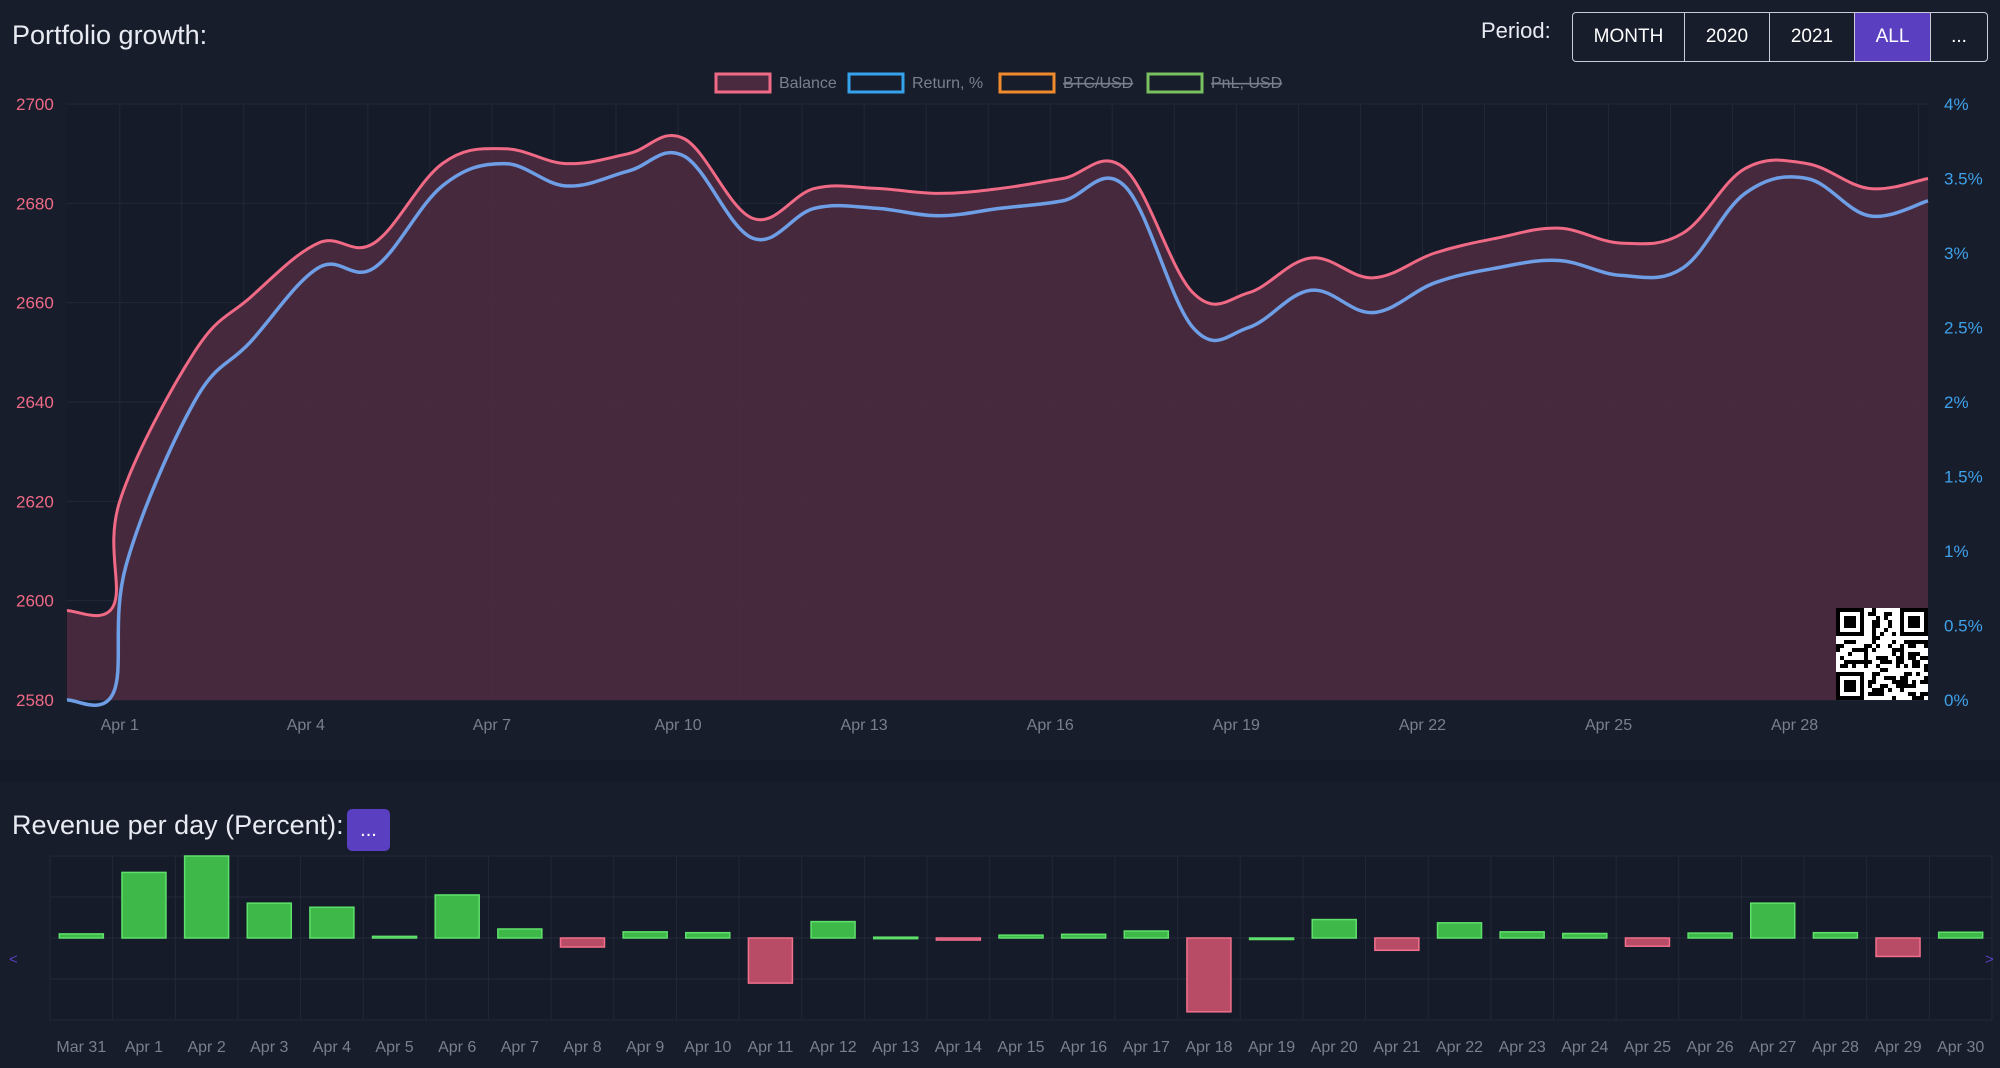 This screenshot has width=2000, height=1068. I want to click on bar-x-tick-label: Apr 3, so click(269, 1047).